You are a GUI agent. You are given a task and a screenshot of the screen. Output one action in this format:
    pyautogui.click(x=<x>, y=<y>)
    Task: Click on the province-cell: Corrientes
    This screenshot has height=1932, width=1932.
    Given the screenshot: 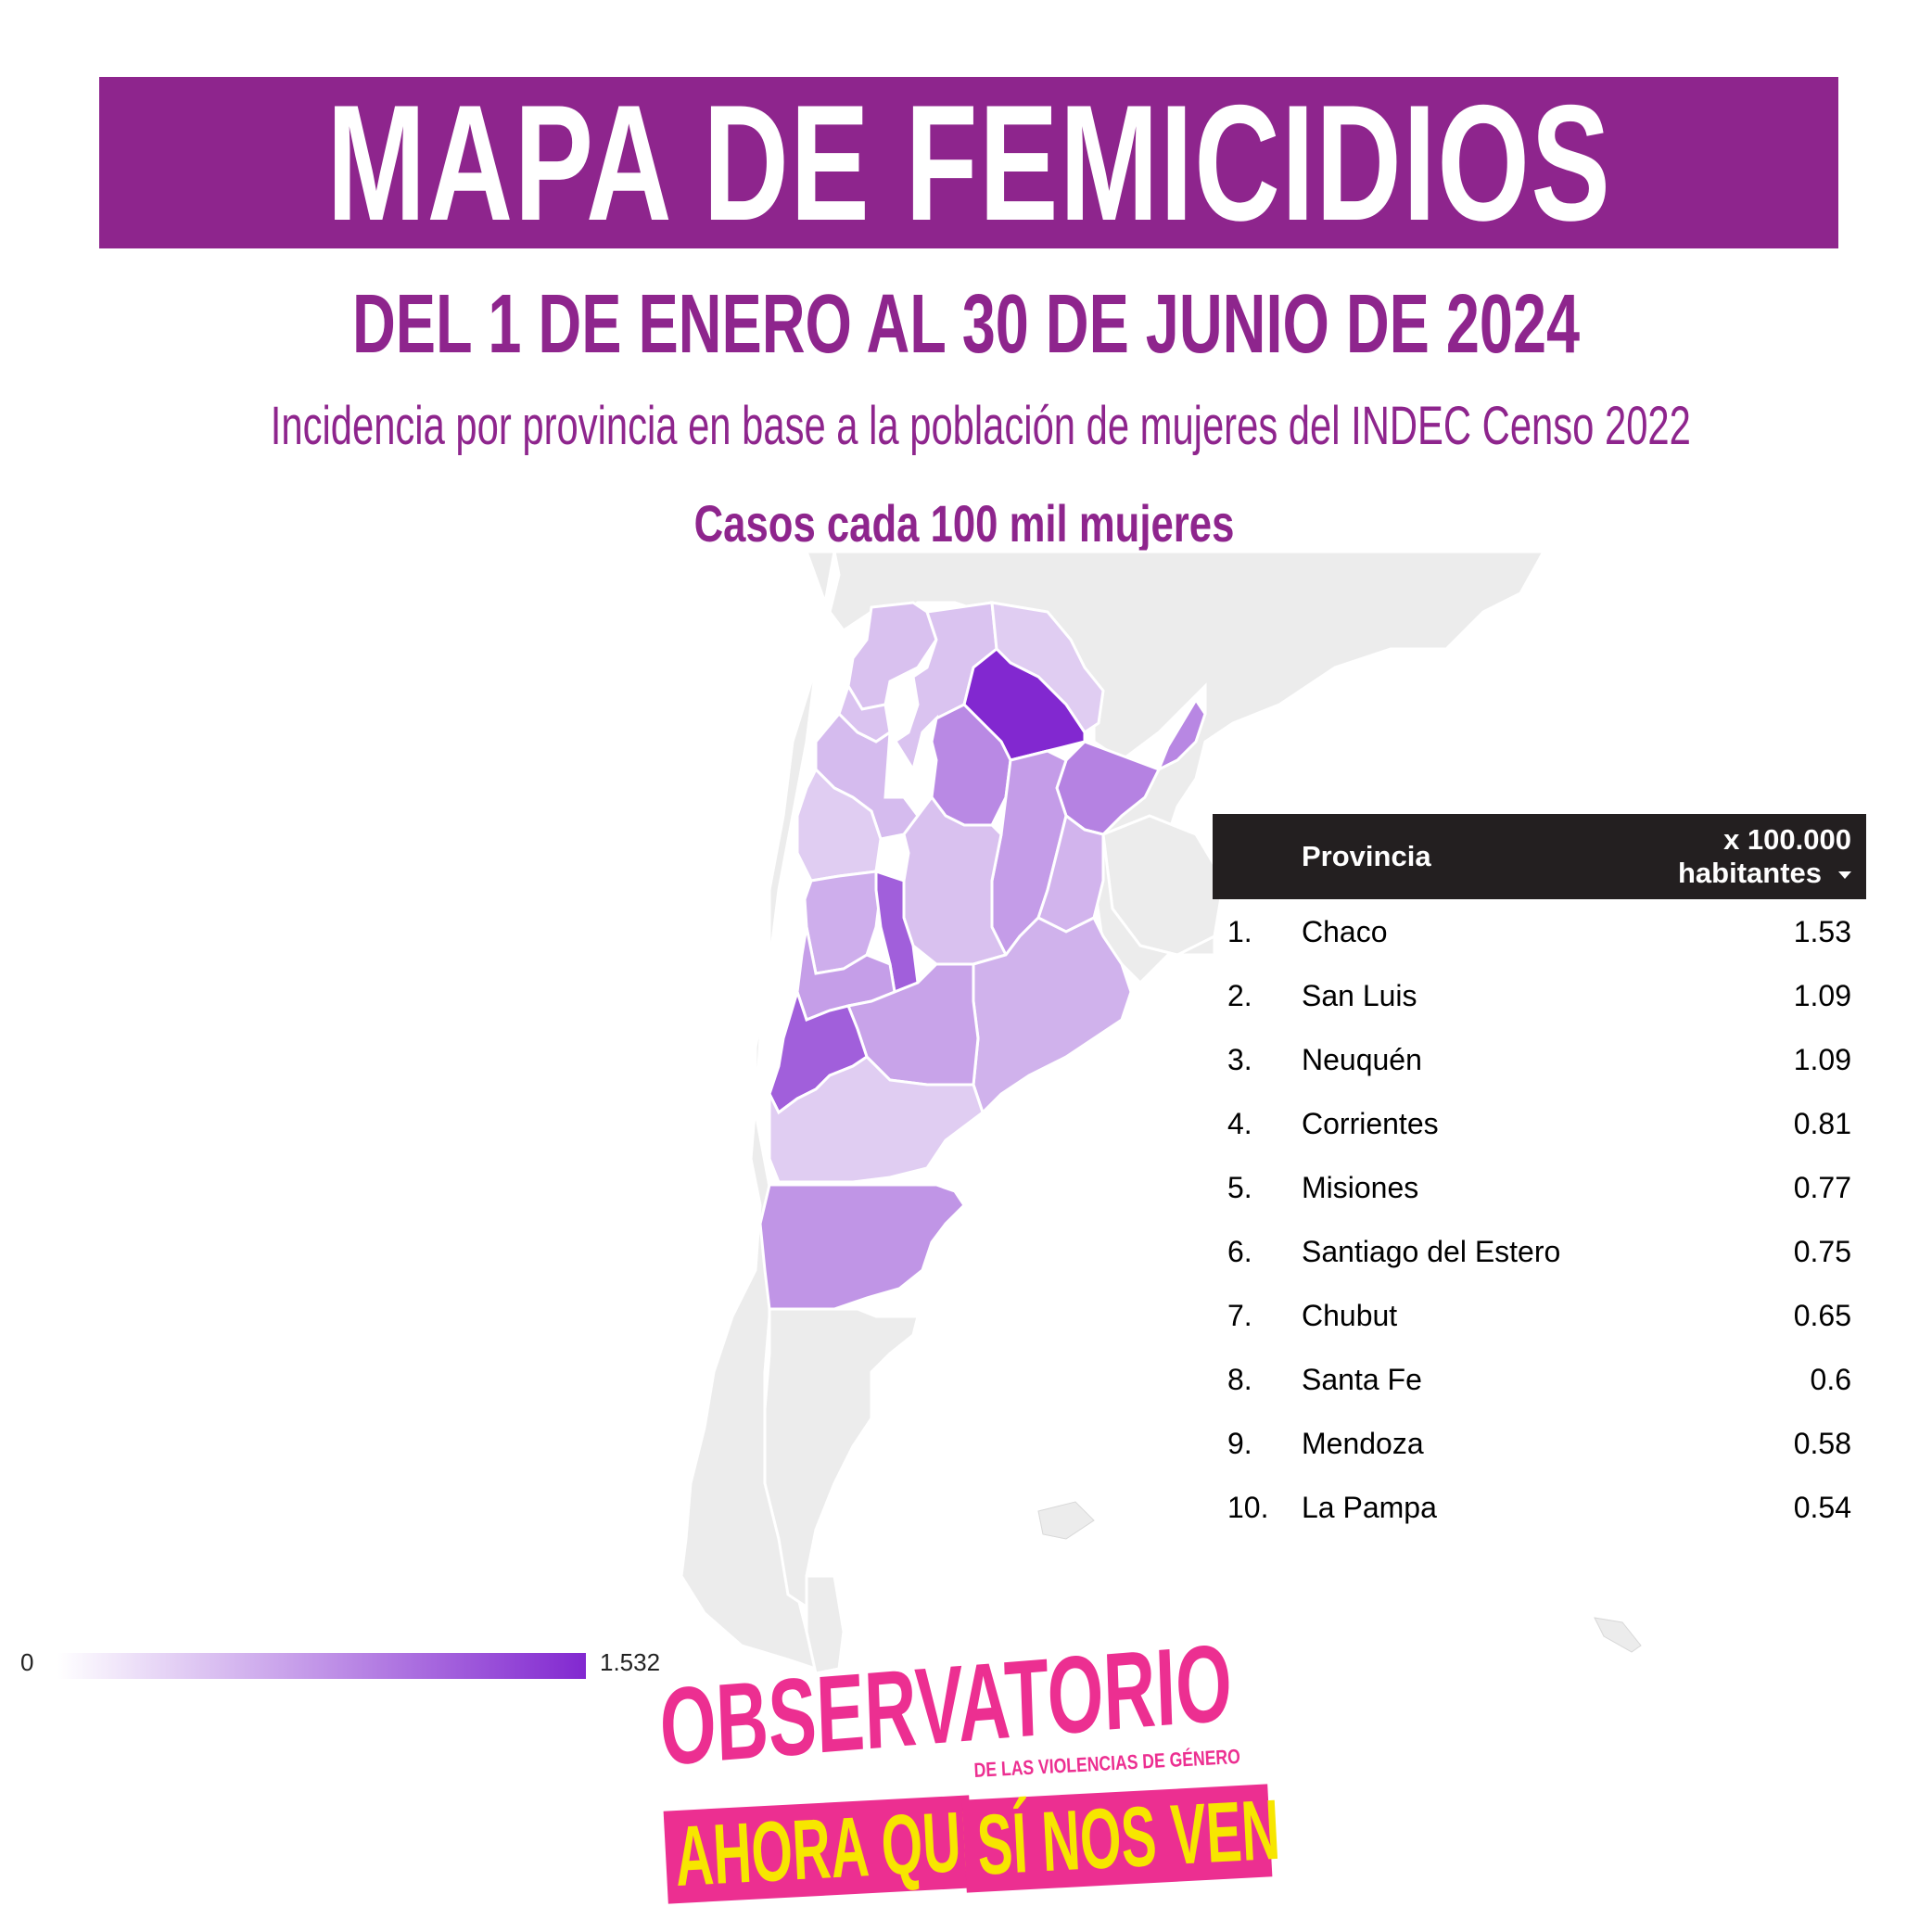 What is the action you would take?
    pyautogui.click(x=1370, y=1123)
    